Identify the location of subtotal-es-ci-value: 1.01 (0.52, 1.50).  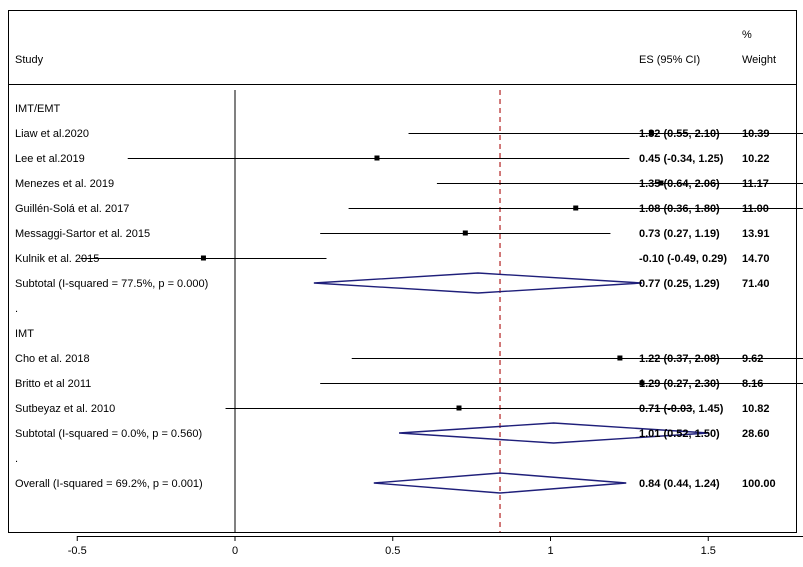
(679, 434).